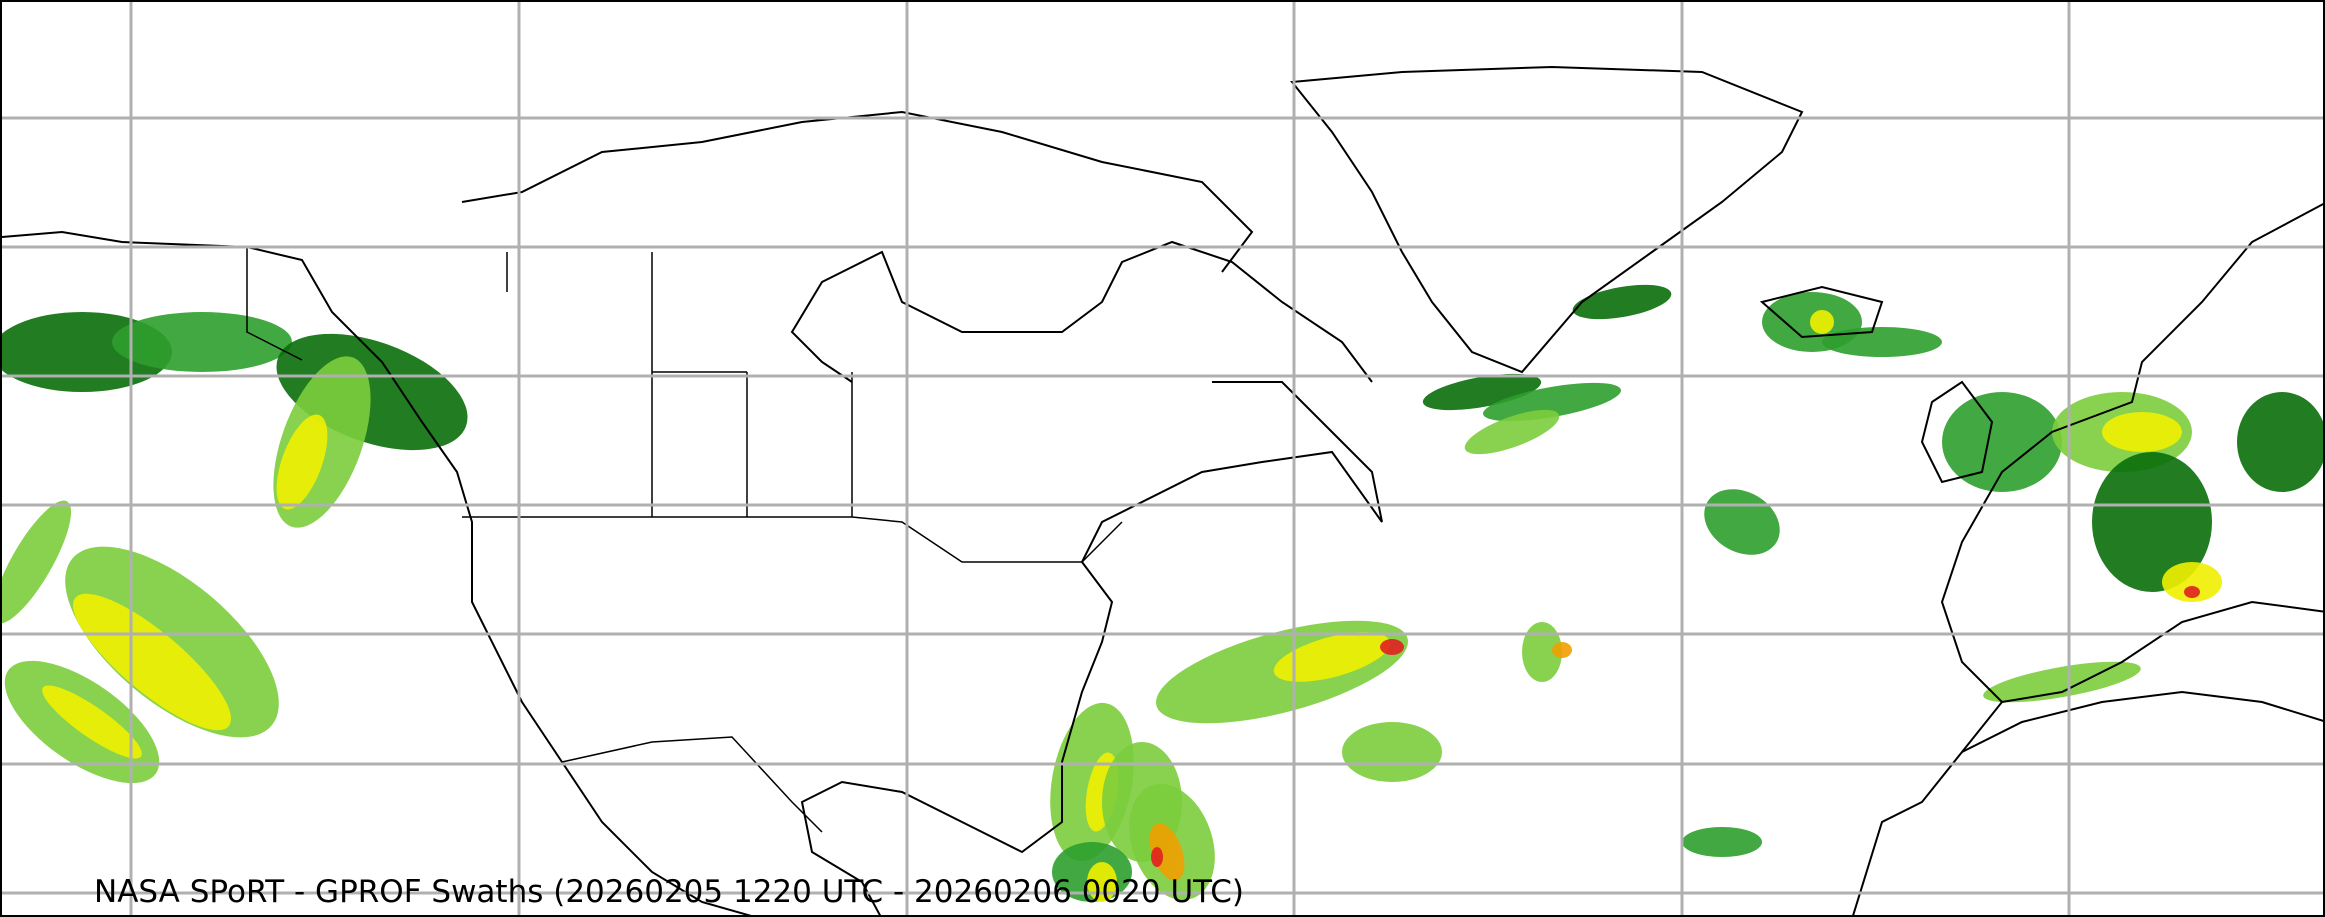  I want to click on us-mexico-border, so click(692, 784).